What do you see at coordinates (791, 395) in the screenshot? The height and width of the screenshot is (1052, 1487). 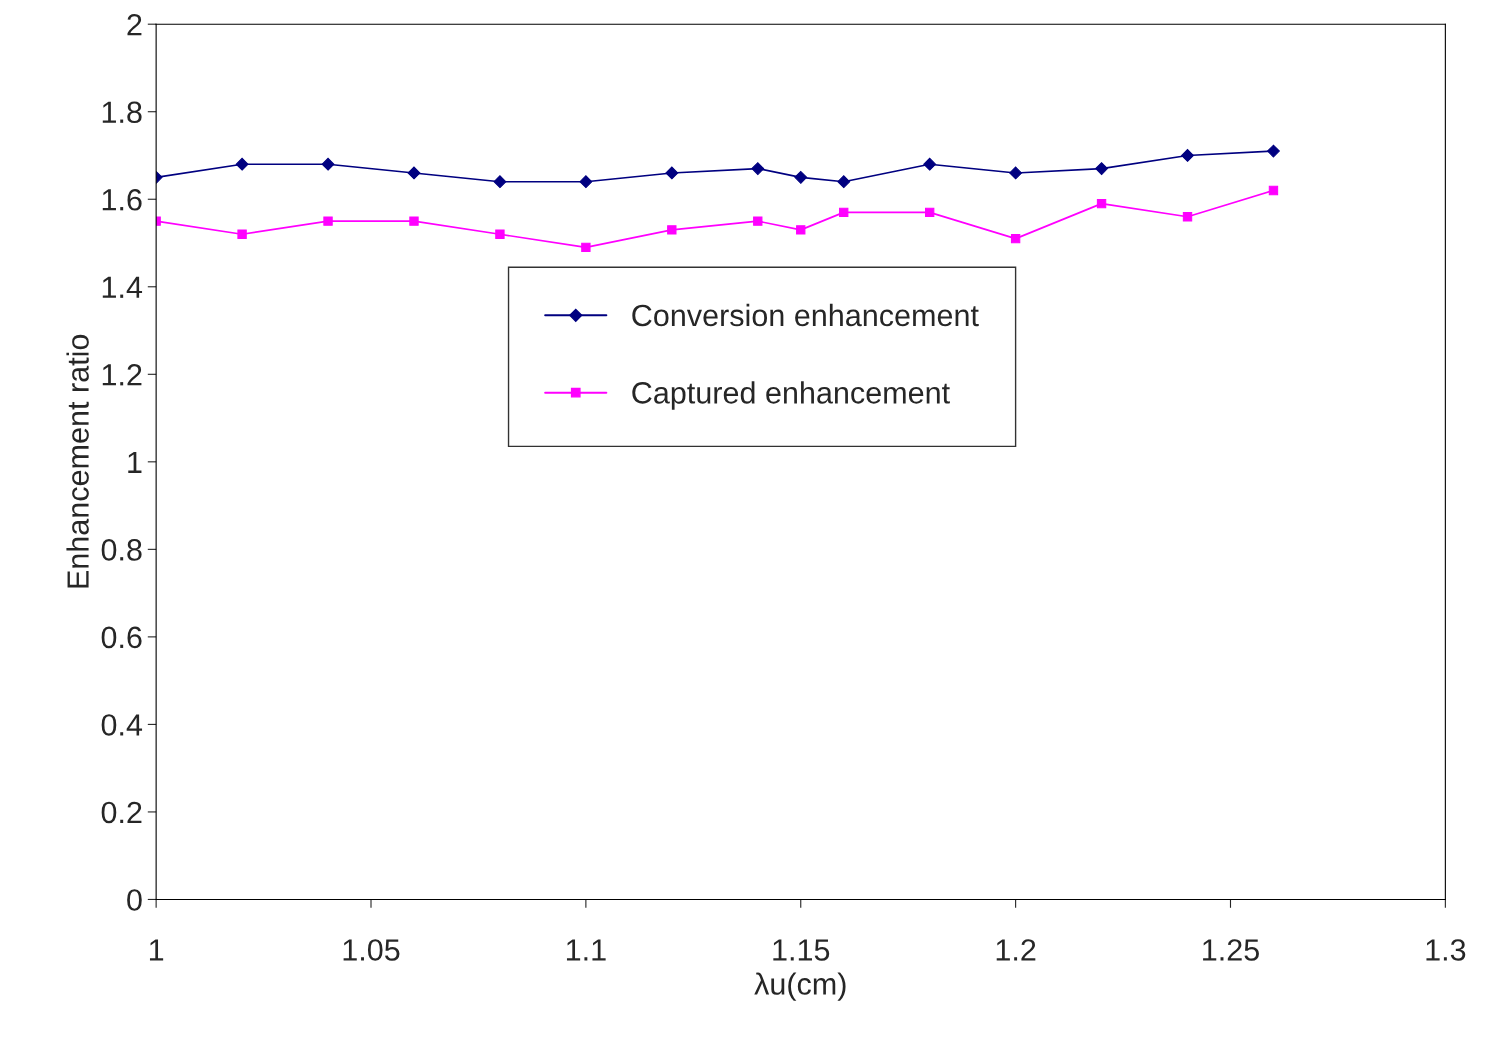 I see `legend-label: Captured enhancement` at bounding box center [791, 395].